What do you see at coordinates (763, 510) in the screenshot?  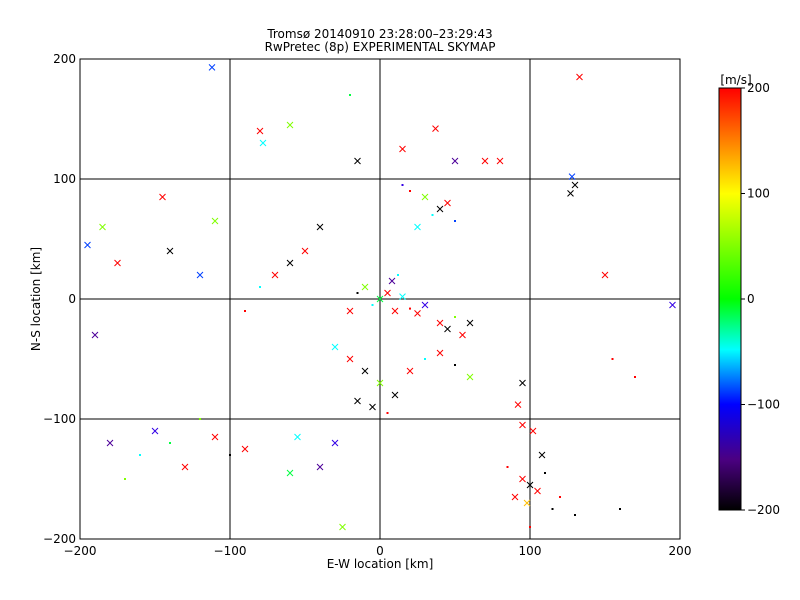 I see `colorbar-tick-label: −200` at bounding box center [763, 510].